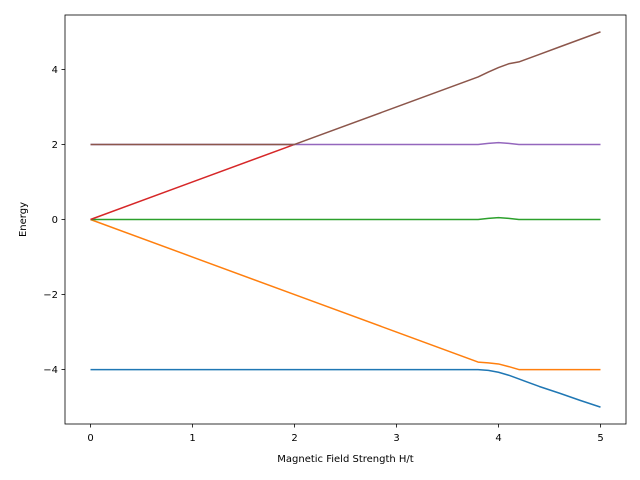 The height and width of the screenshot is (480, 640). I want to click on y-tick-label: 0, so click(55, 220).